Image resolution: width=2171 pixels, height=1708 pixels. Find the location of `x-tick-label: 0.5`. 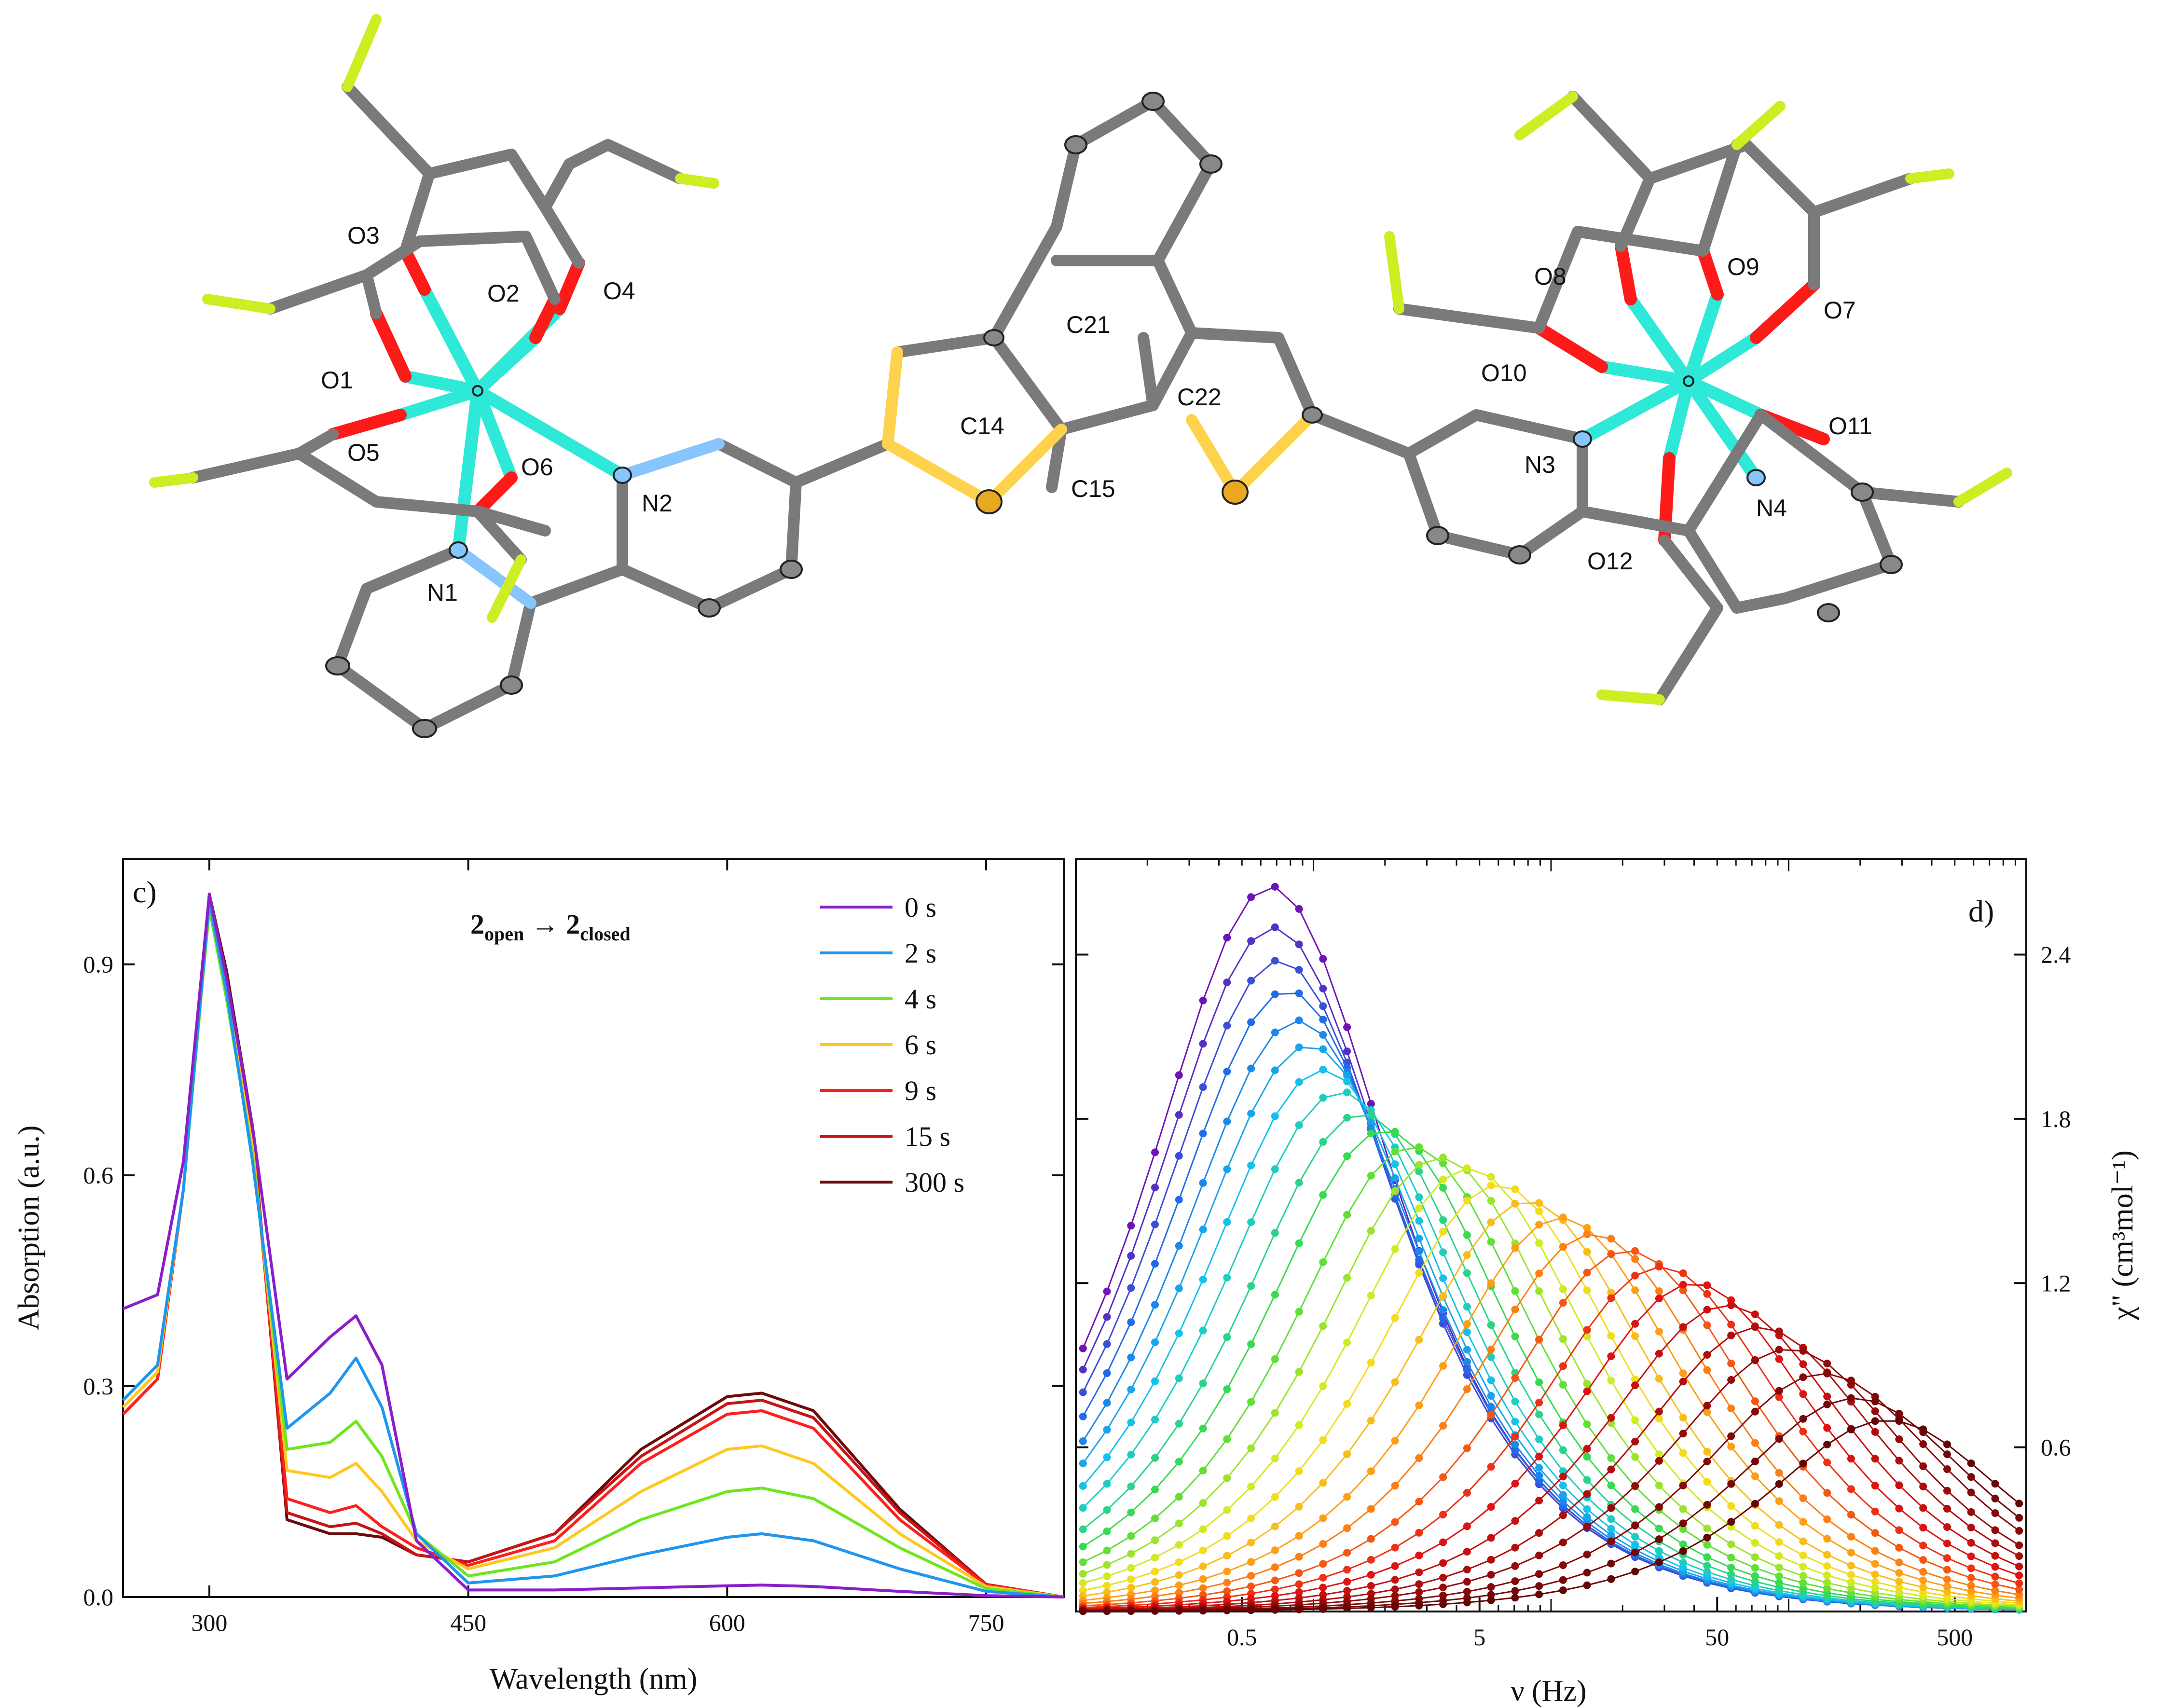

x-tick-label: 0.5 is located at coordinates (1242, 1637).